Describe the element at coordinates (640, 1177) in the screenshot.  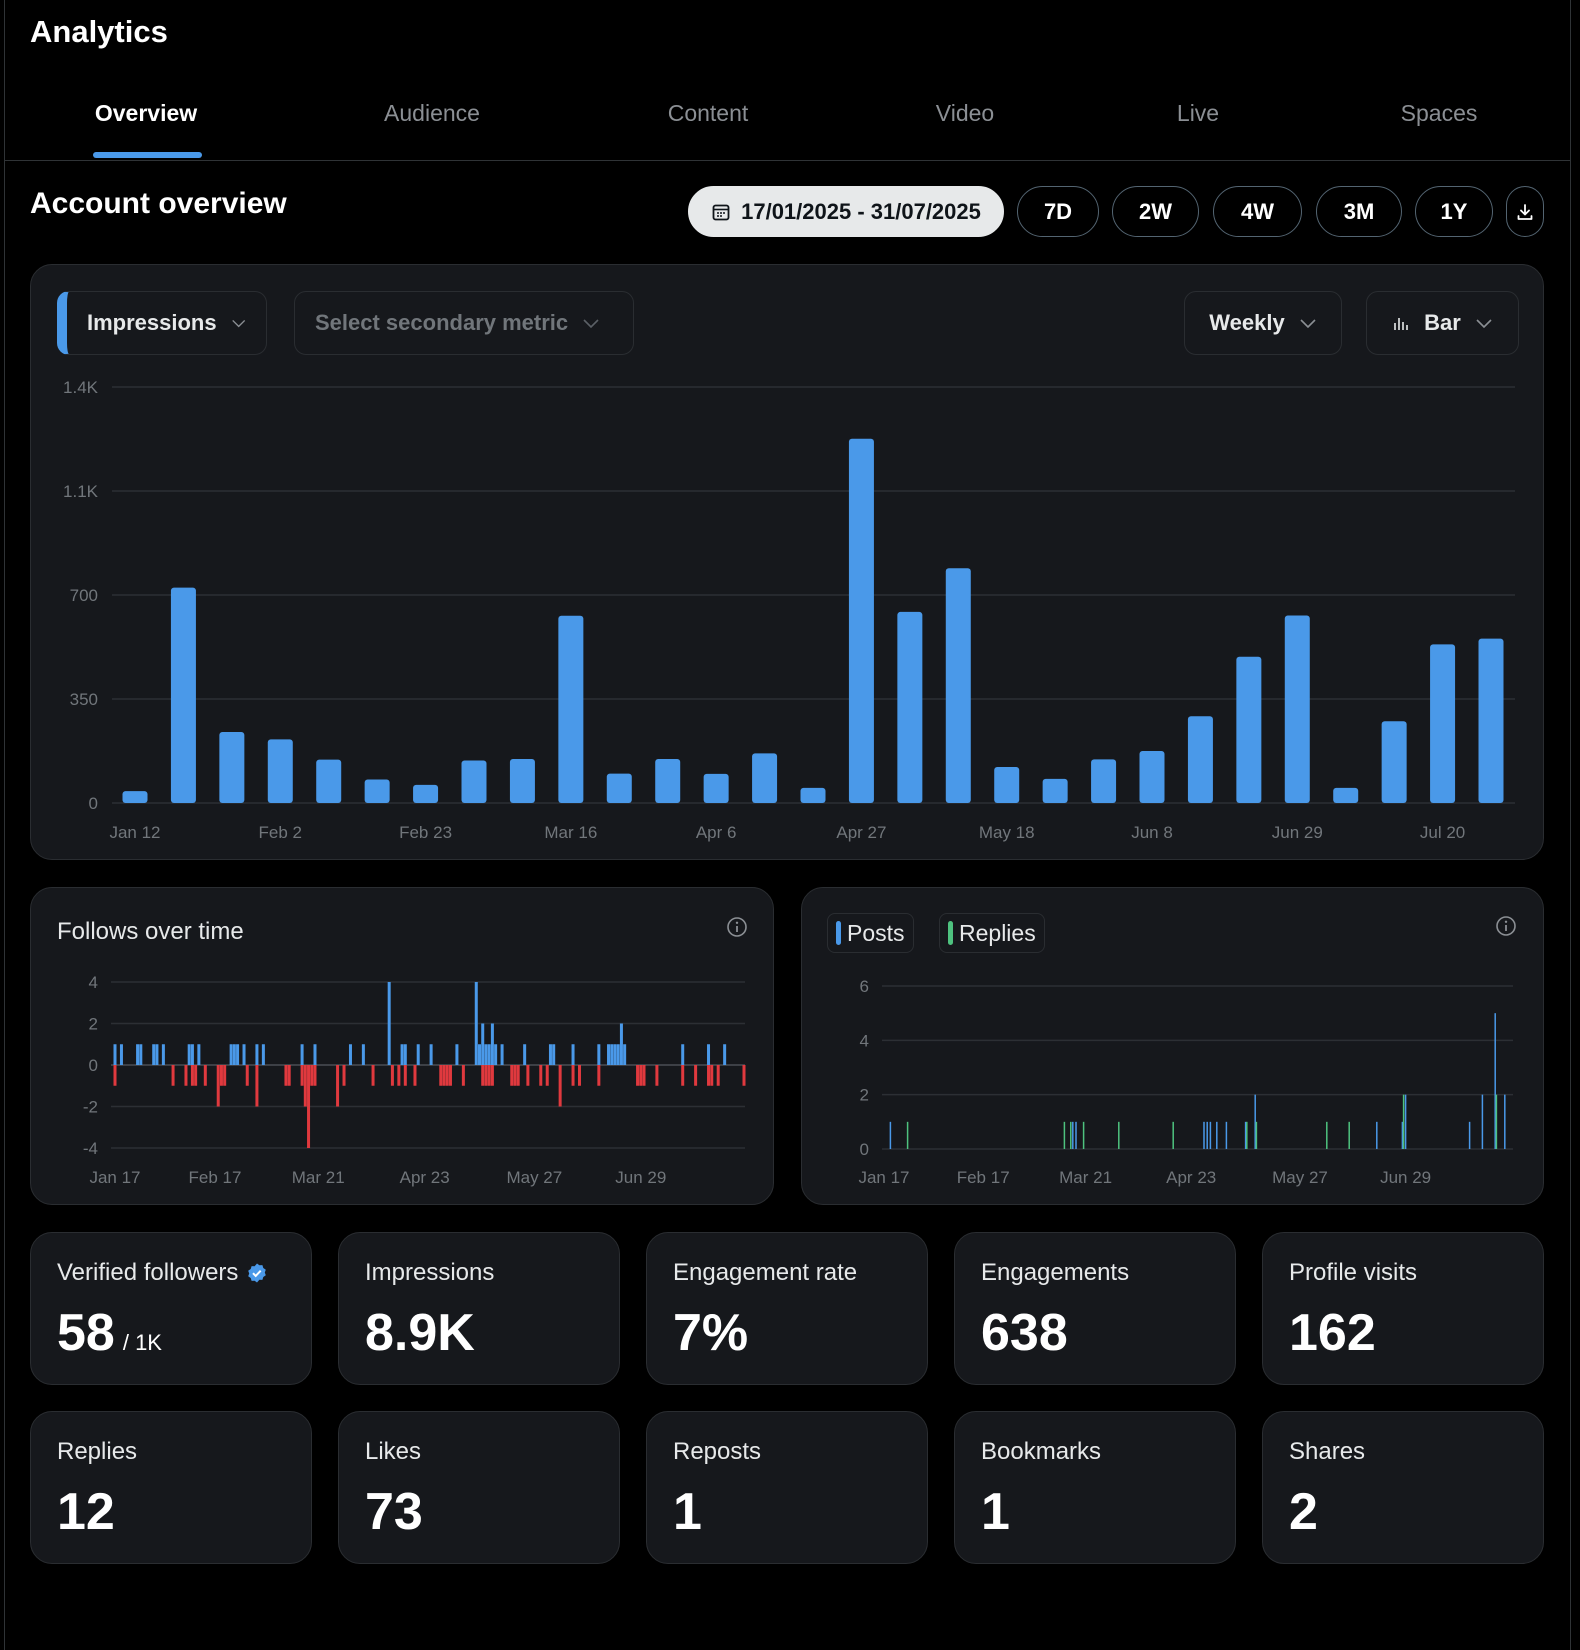
I see `x-tick-label: Jun 29` at that location.